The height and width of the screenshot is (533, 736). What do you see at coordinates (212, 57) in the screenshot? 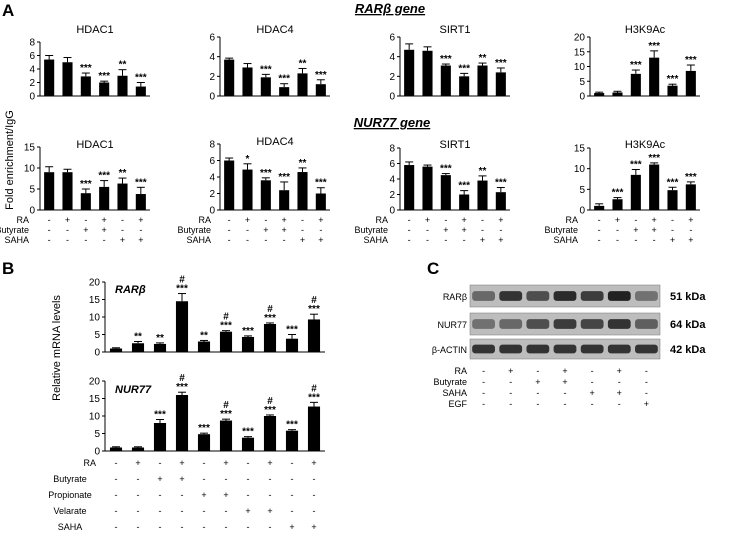
I see `y-tick-label: 4` at bounding box center [212, 57].